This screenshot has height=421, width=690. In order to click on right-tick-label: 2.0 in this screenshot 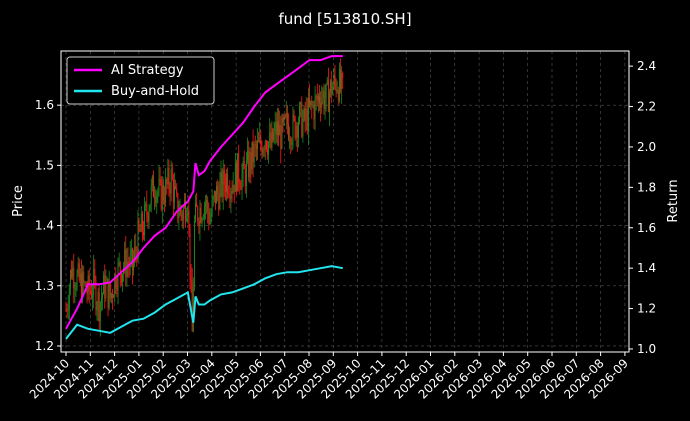, I will do `click(646, 147)`.